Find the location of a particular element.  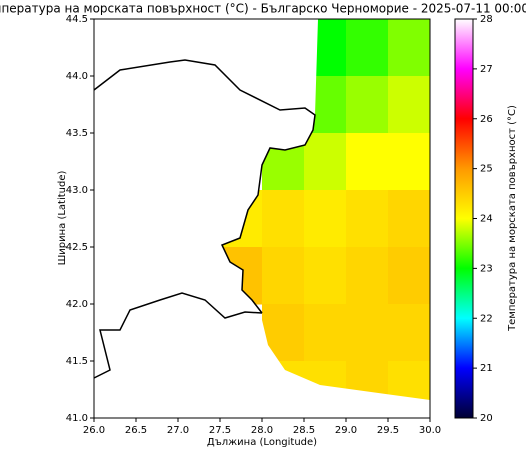

x-tick-label: 29.5 is located at coordinates (388, 430).